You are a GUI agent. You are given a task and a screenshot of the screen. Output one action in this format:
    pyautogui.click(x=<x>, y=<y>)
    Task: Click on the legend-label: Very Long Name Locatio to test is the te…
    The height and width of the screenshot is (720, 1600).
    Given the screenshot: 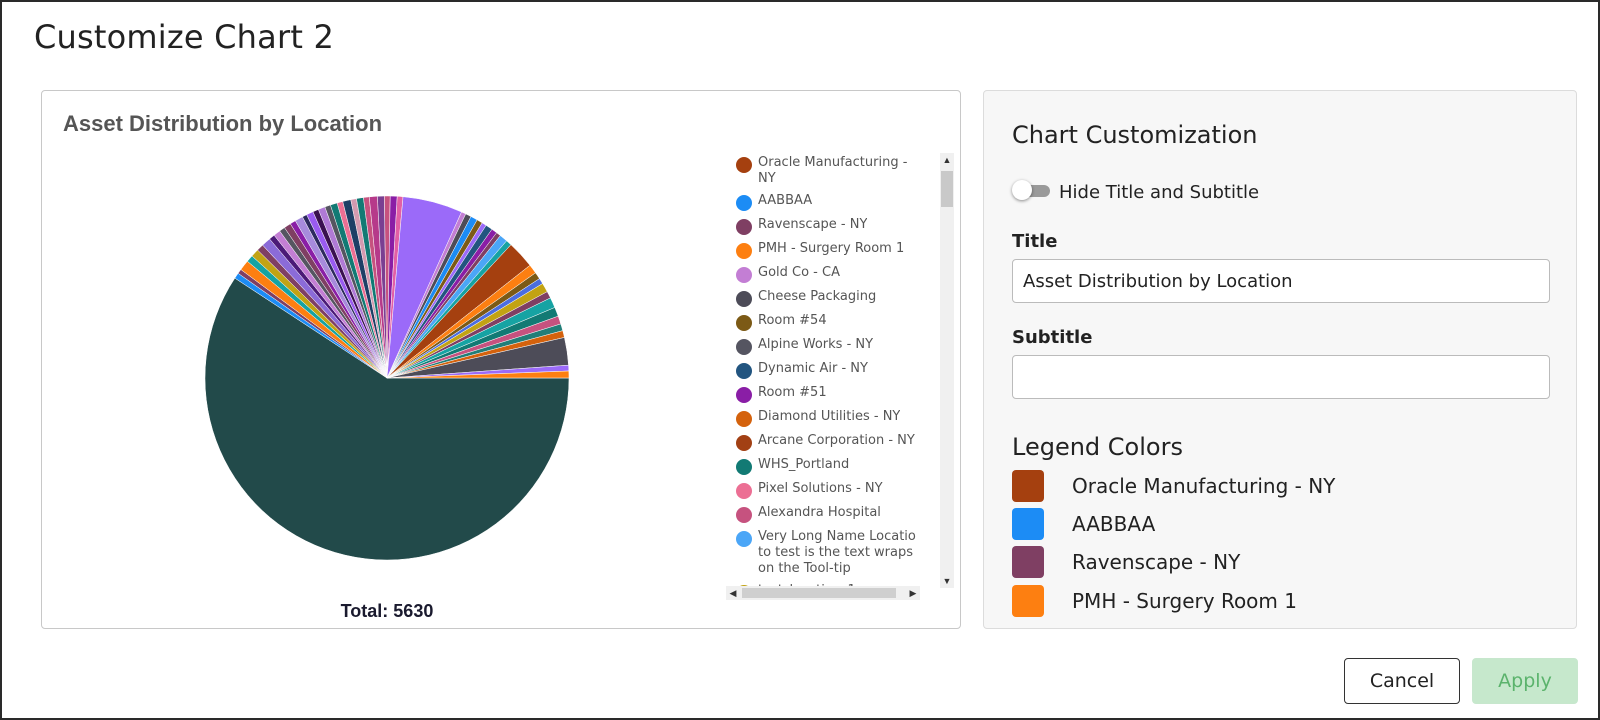 What is the action you would take?
    pyautogui.click(x=837, y=552)
    